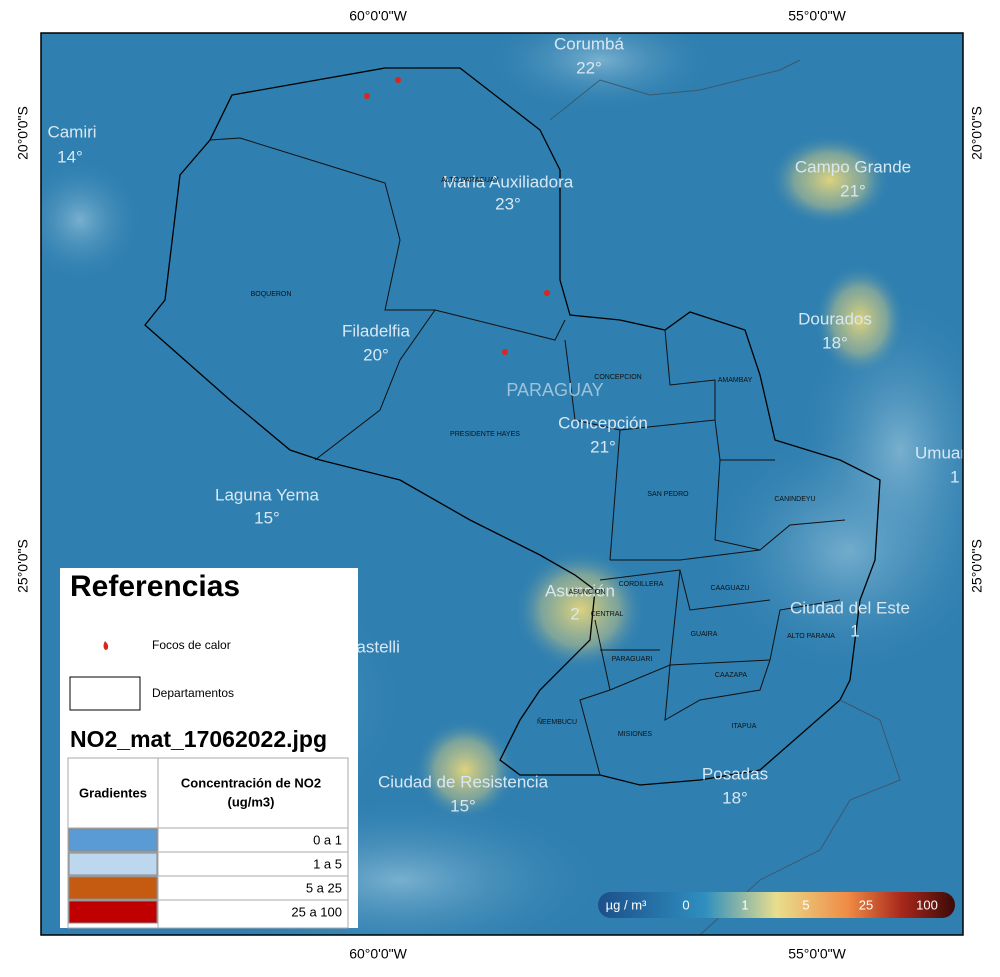 This screenshot has width=1000, height=977. I want to click on legend-item: Departamentos, so click(193, 693).